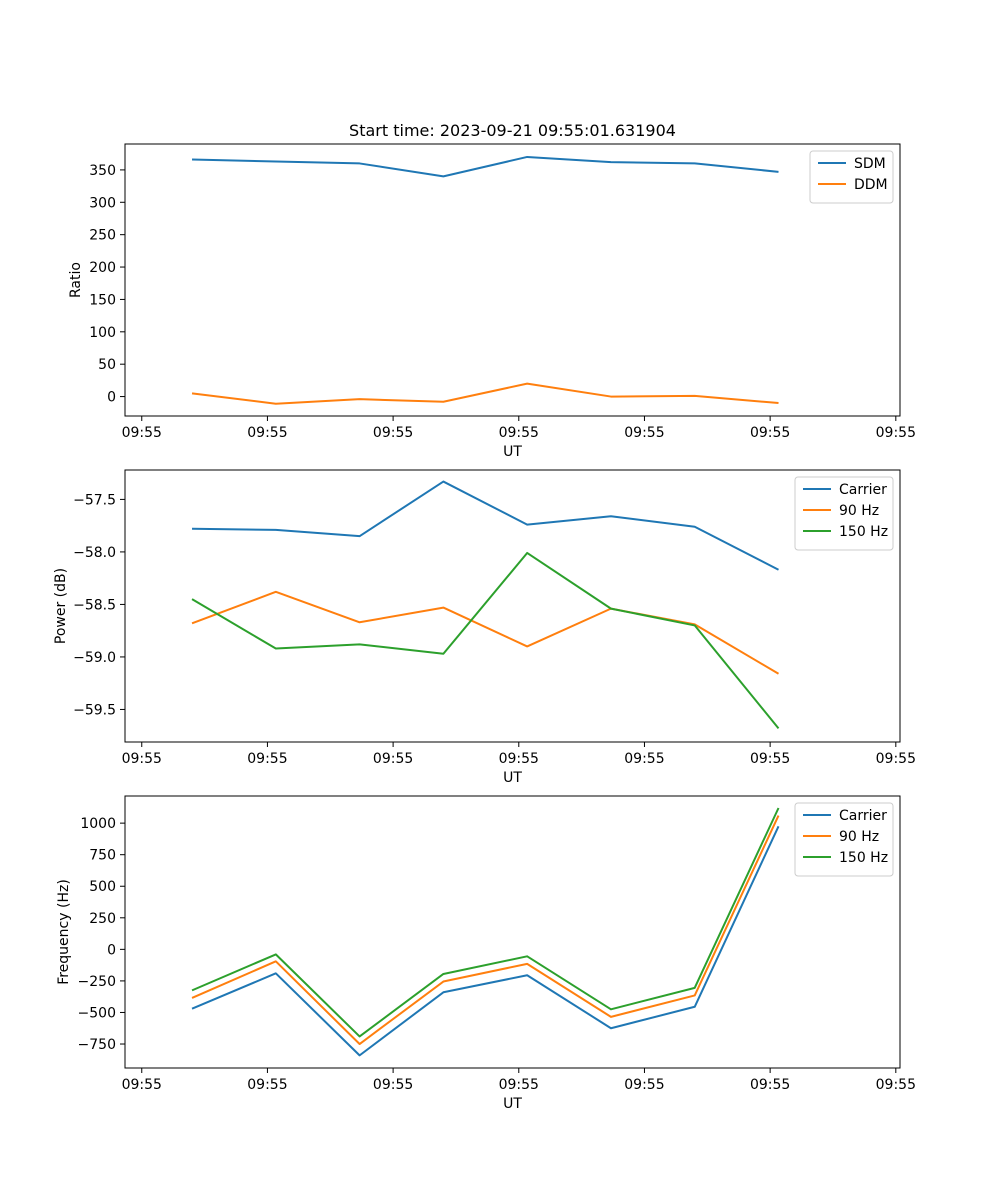 The height and width of the screenshot is (1200, 1000). Describe the element at coordinates (512, 130) in the screenshot. I see `chart-title: Start time: 2023-09-21 09:55:01.631904` at that location.